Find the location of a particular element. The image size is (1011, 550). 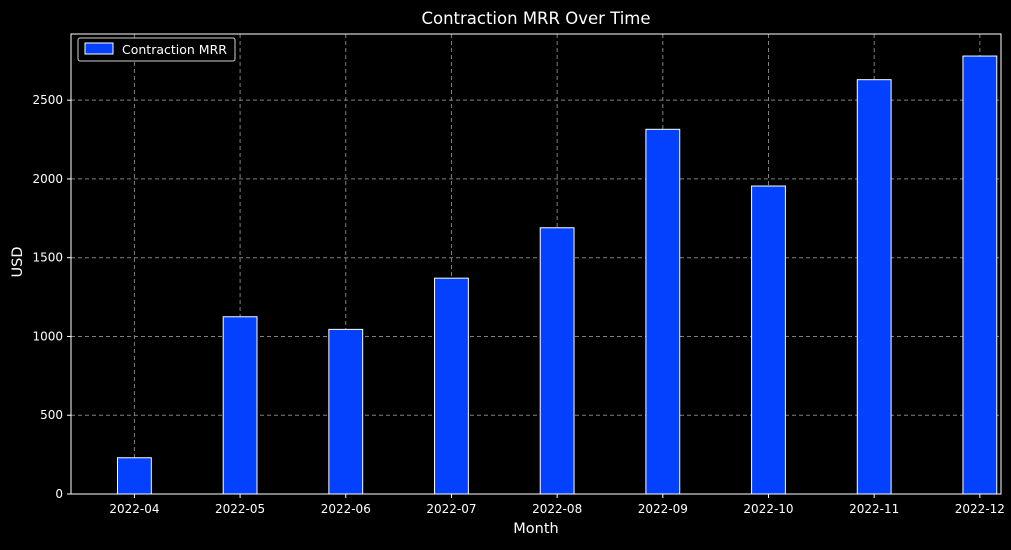

y-tick-label: 1500 is located at coordinates (47, 258).